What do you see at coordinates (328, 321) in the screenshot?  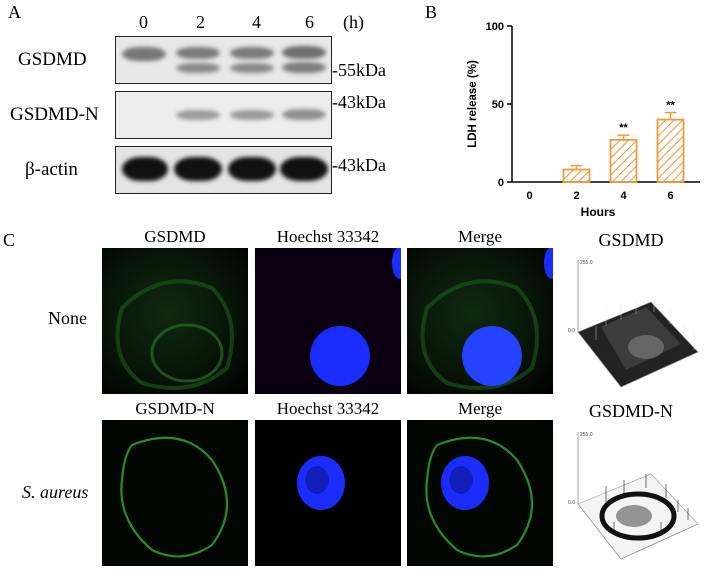 I see `micro-hoechst-none` at bounding box center [328, 321].